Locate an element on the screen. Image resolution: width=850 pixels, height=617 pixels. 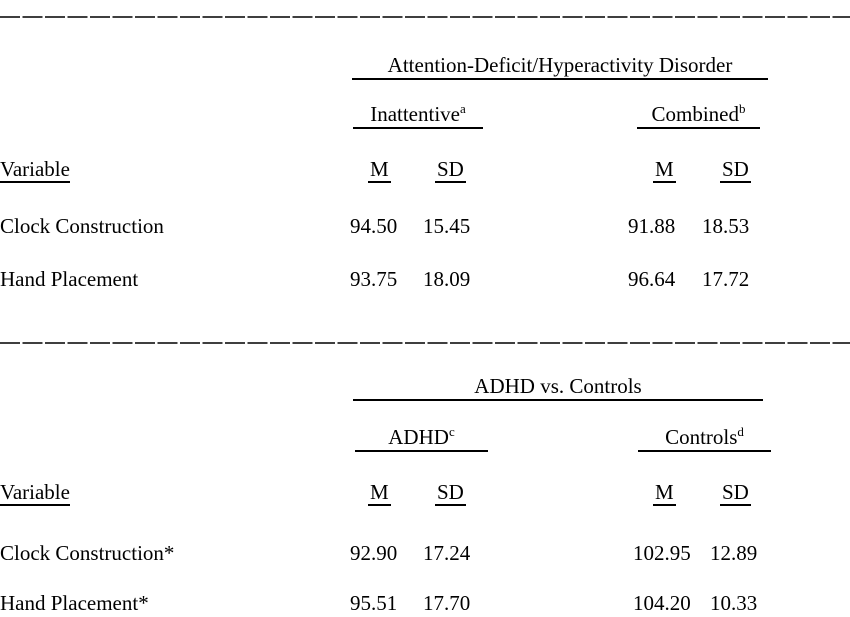
table-cell-value: 102.95 is located at coordinates (662, 553).